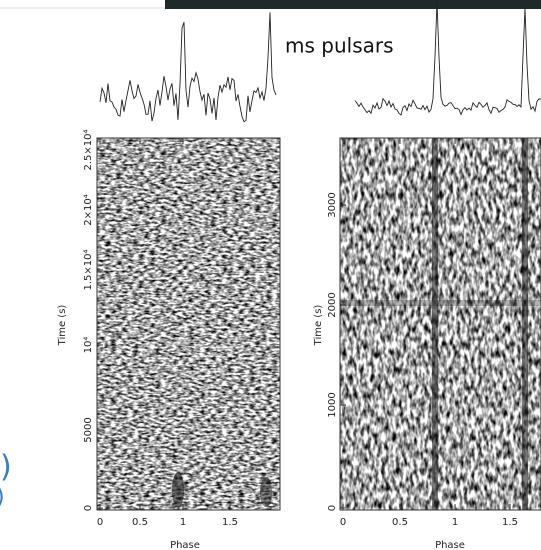 This screenshot has height=550, width=541. What do you see at coordinates (332, 404) in the screenshot?
I see `y-tick-label: 1000` at bounding box center [332, 404].